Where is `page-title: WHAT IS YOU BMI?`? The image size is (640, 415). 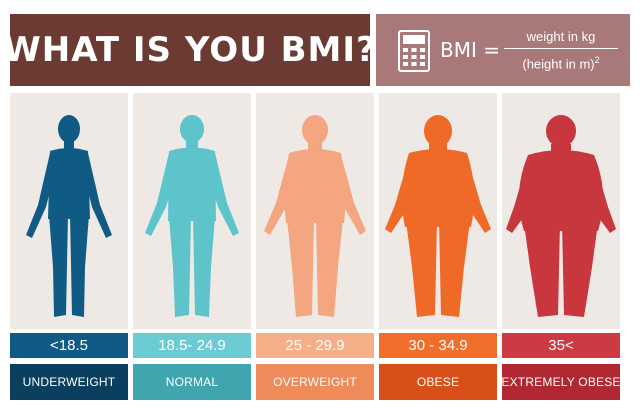
page-title: WHAT IS YOU BMI? is located at coordinates (190, 50).